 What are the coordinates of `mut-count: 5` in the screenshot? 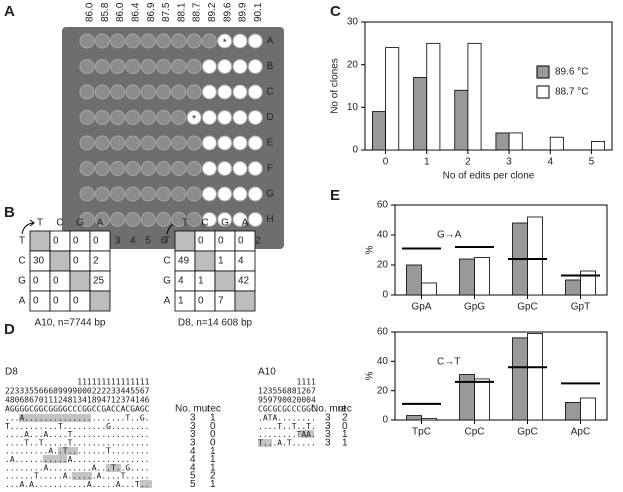 It's located at (193, 484).